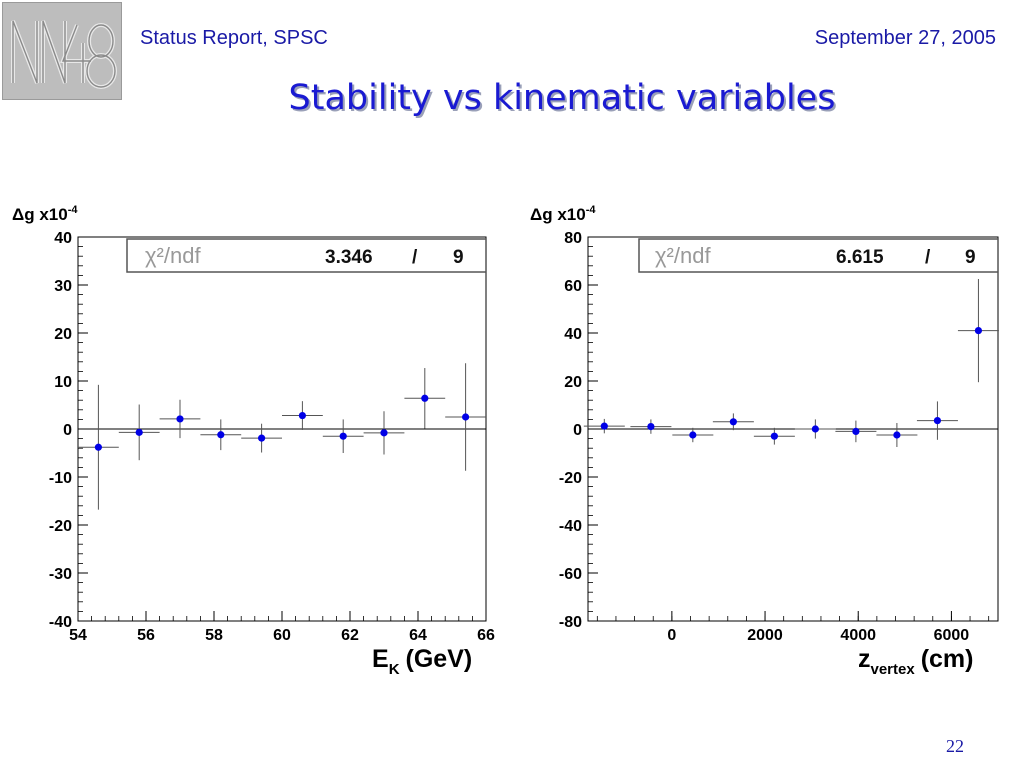 The height and width of the screenshot is (768, 1024). What do you see at coordinates (952, 635) in the screenshot?
I see `x-tick-label: 6000` at bounding box center [952, 635].